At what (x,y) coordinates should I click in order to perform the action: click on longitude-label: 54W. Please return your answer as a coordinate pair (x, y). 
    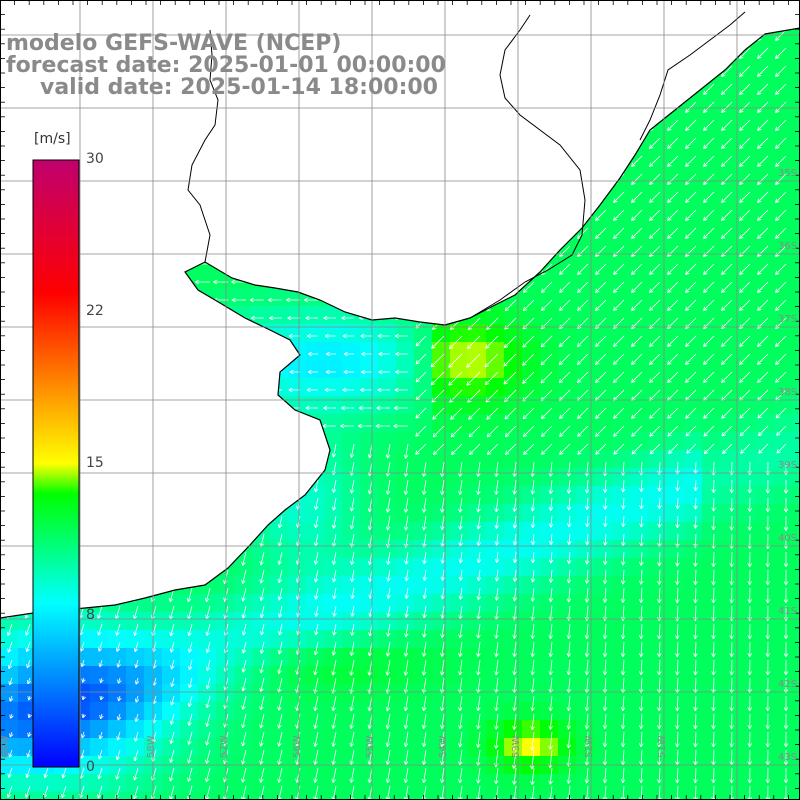
    Looking at the image, I should click on (443, 746).